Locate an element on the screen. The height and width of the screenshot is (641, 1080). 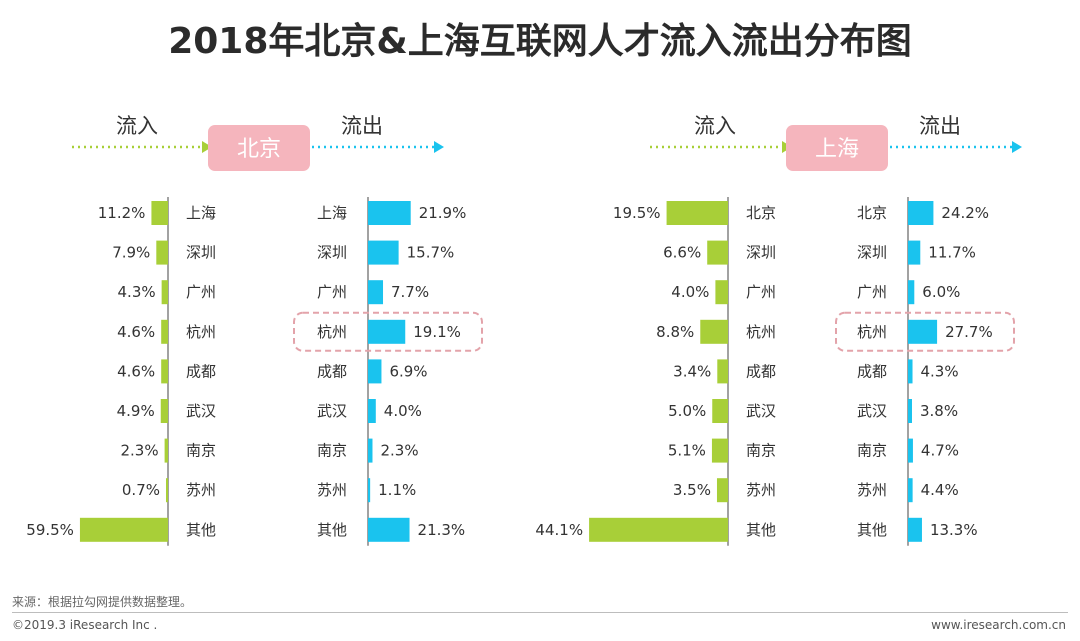
city-badge-label: 北京 is located at coordinates (259, 149).